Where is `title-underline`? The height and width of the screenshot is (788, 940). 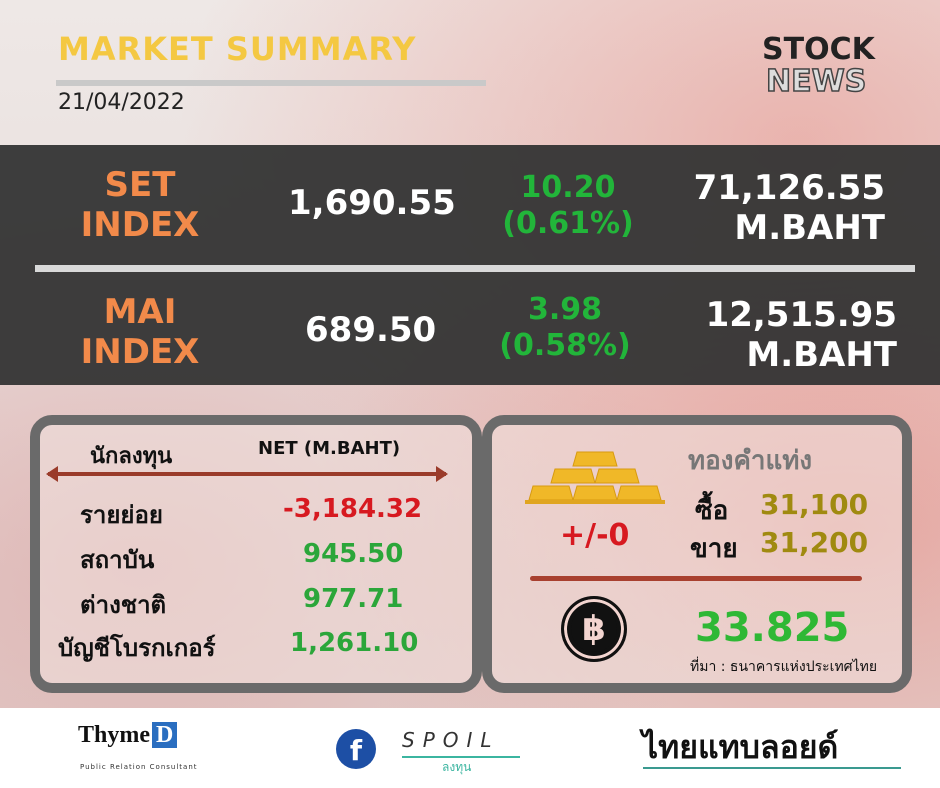
title-underline is located at coordinates (271, 83).